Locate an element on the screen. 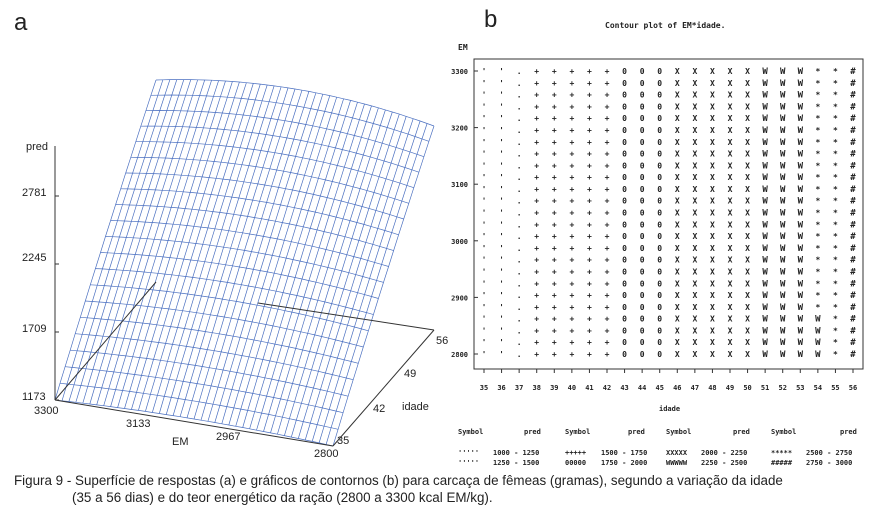 This screenshot has width=875, height=516. contour-y-tick-label: 3100 is located at coordinates (459, 185).